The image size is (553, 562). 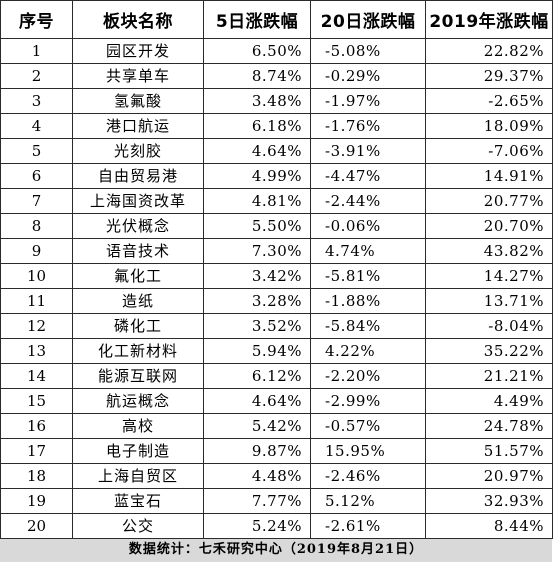 I want to click on header-2019-change: 2019年涨跌幅, so click(x=489, y=19).